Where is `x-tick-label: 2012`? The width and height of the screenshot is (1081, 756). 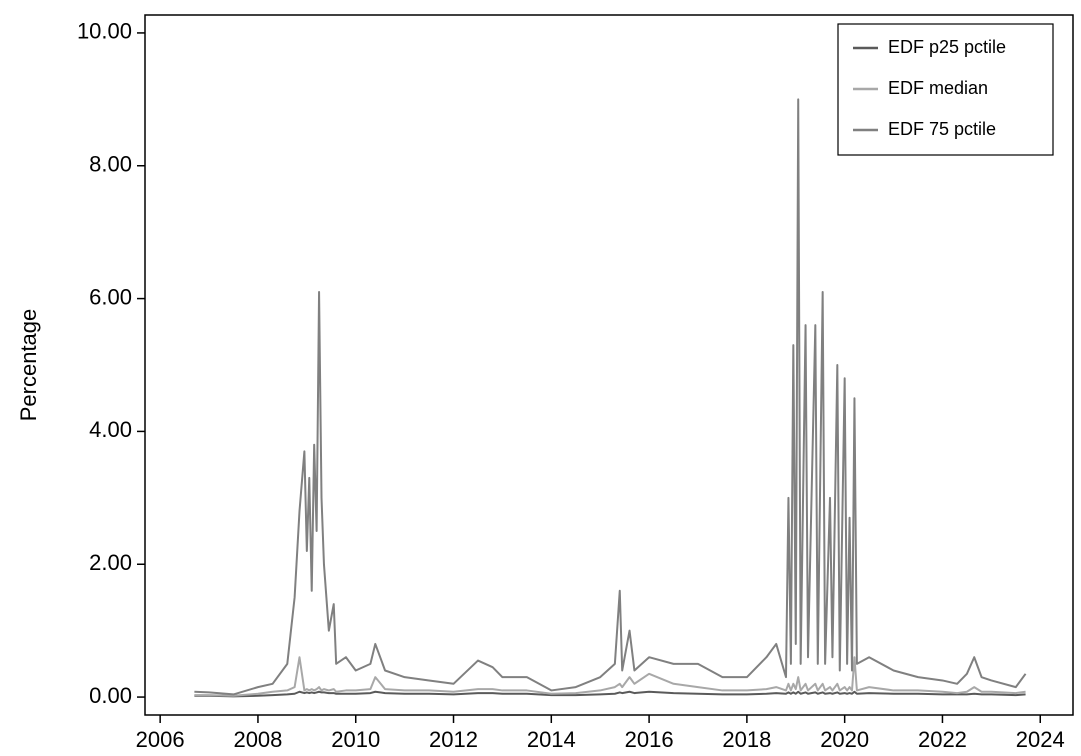
x-tick-label: 2012 is located at coordinates (453, 739).